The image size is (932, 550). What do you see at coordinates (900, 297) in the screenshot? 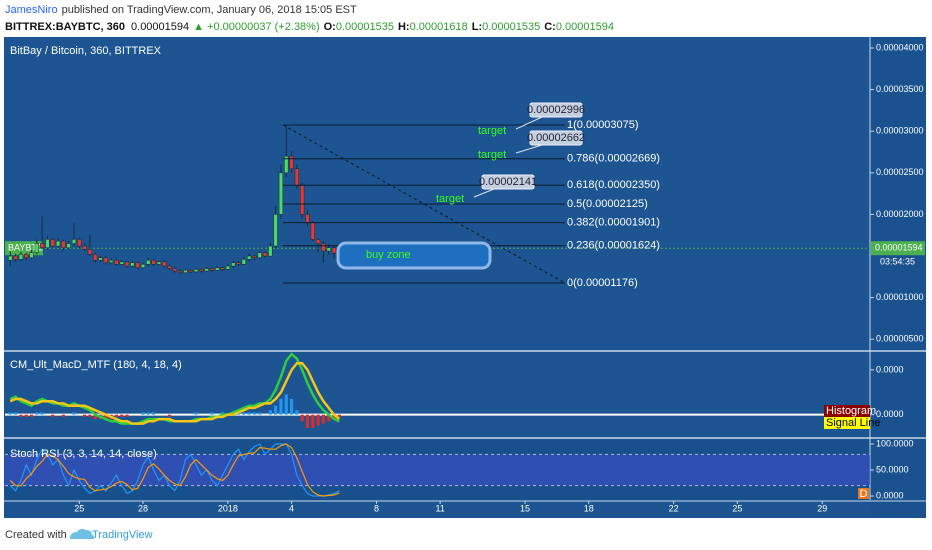
I see `y-tick-label: 0.00001000` at bounding box center [900, 297].